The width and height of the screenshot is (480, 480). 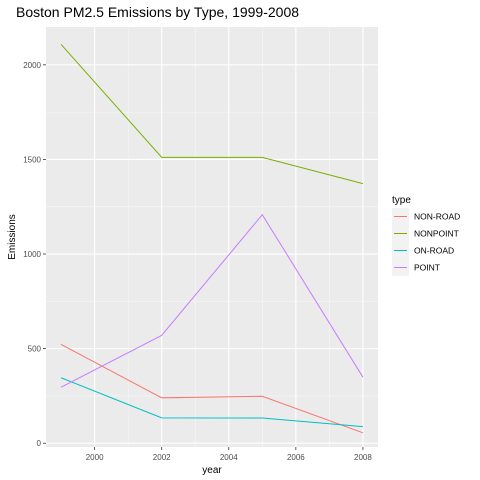 I want to click on x-tick-label: 2002, so click(x=162, y=457).